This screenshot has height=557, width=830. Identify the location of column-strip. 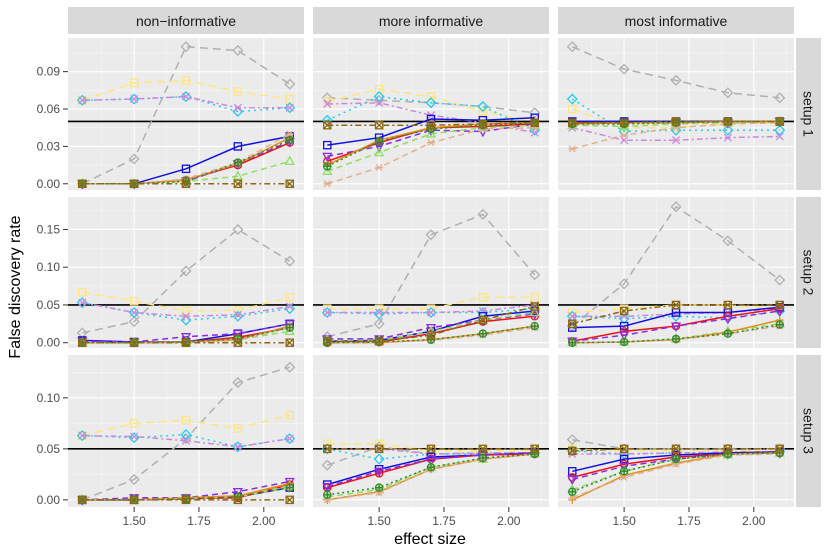
(431, 20).